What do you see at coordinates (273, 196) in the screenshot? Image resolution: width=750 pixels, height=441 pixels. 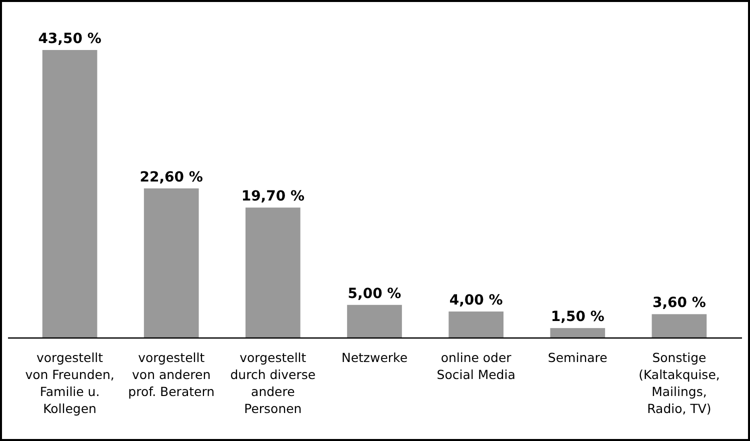 I see `data-label: 19,70 %` at bounding box center [273, 196].